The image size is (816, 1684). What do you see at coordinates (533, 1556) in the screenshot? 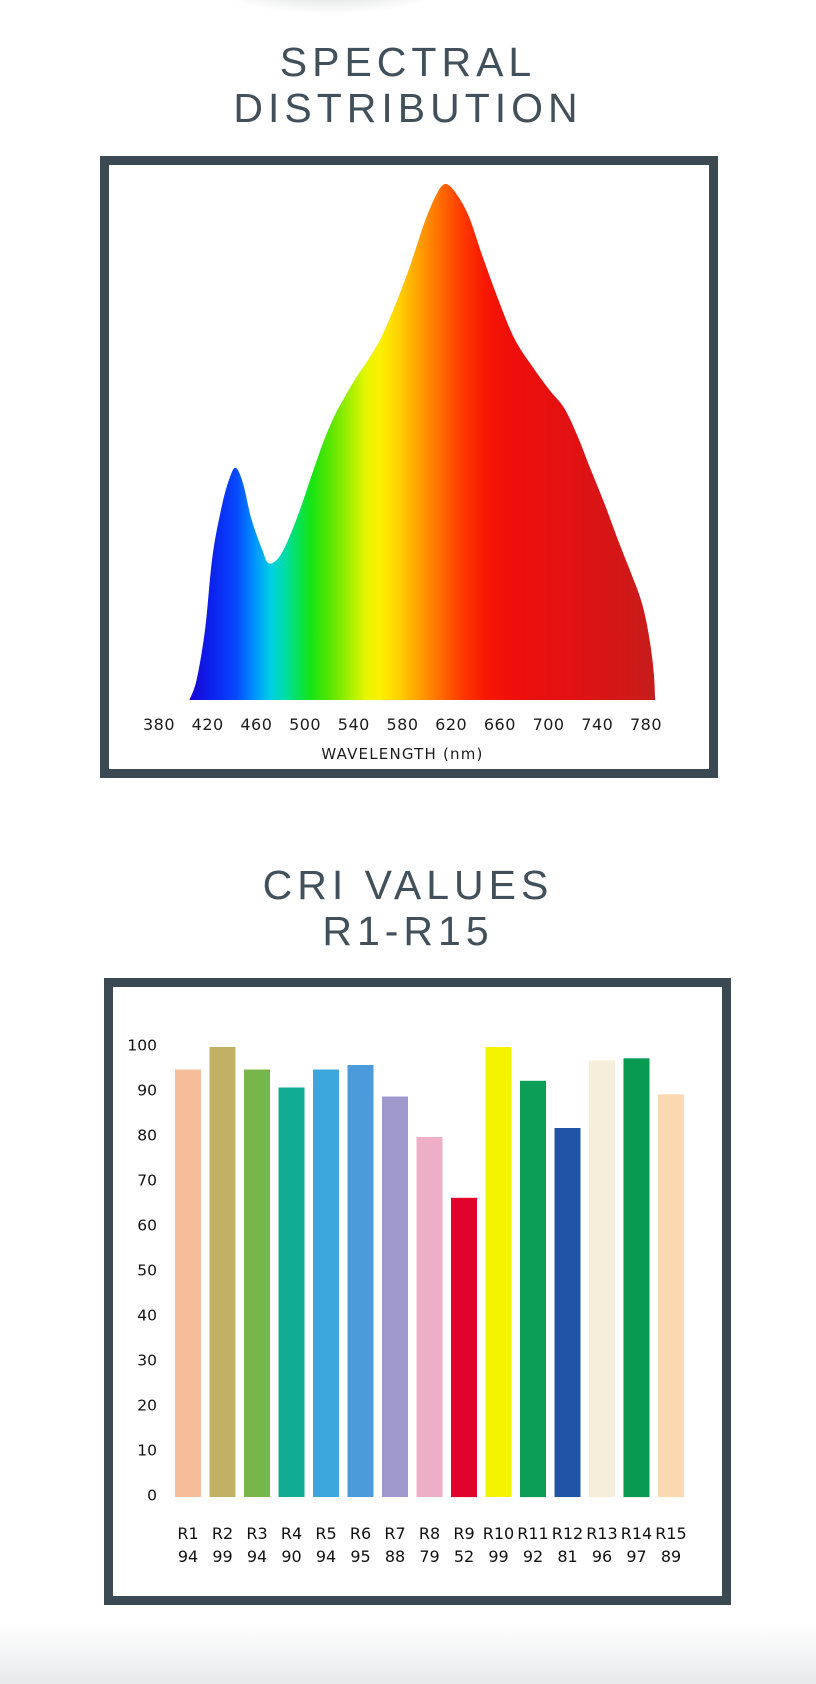
I see `cri-bar-value-r11: 92` at bounding box center [533, 1556].